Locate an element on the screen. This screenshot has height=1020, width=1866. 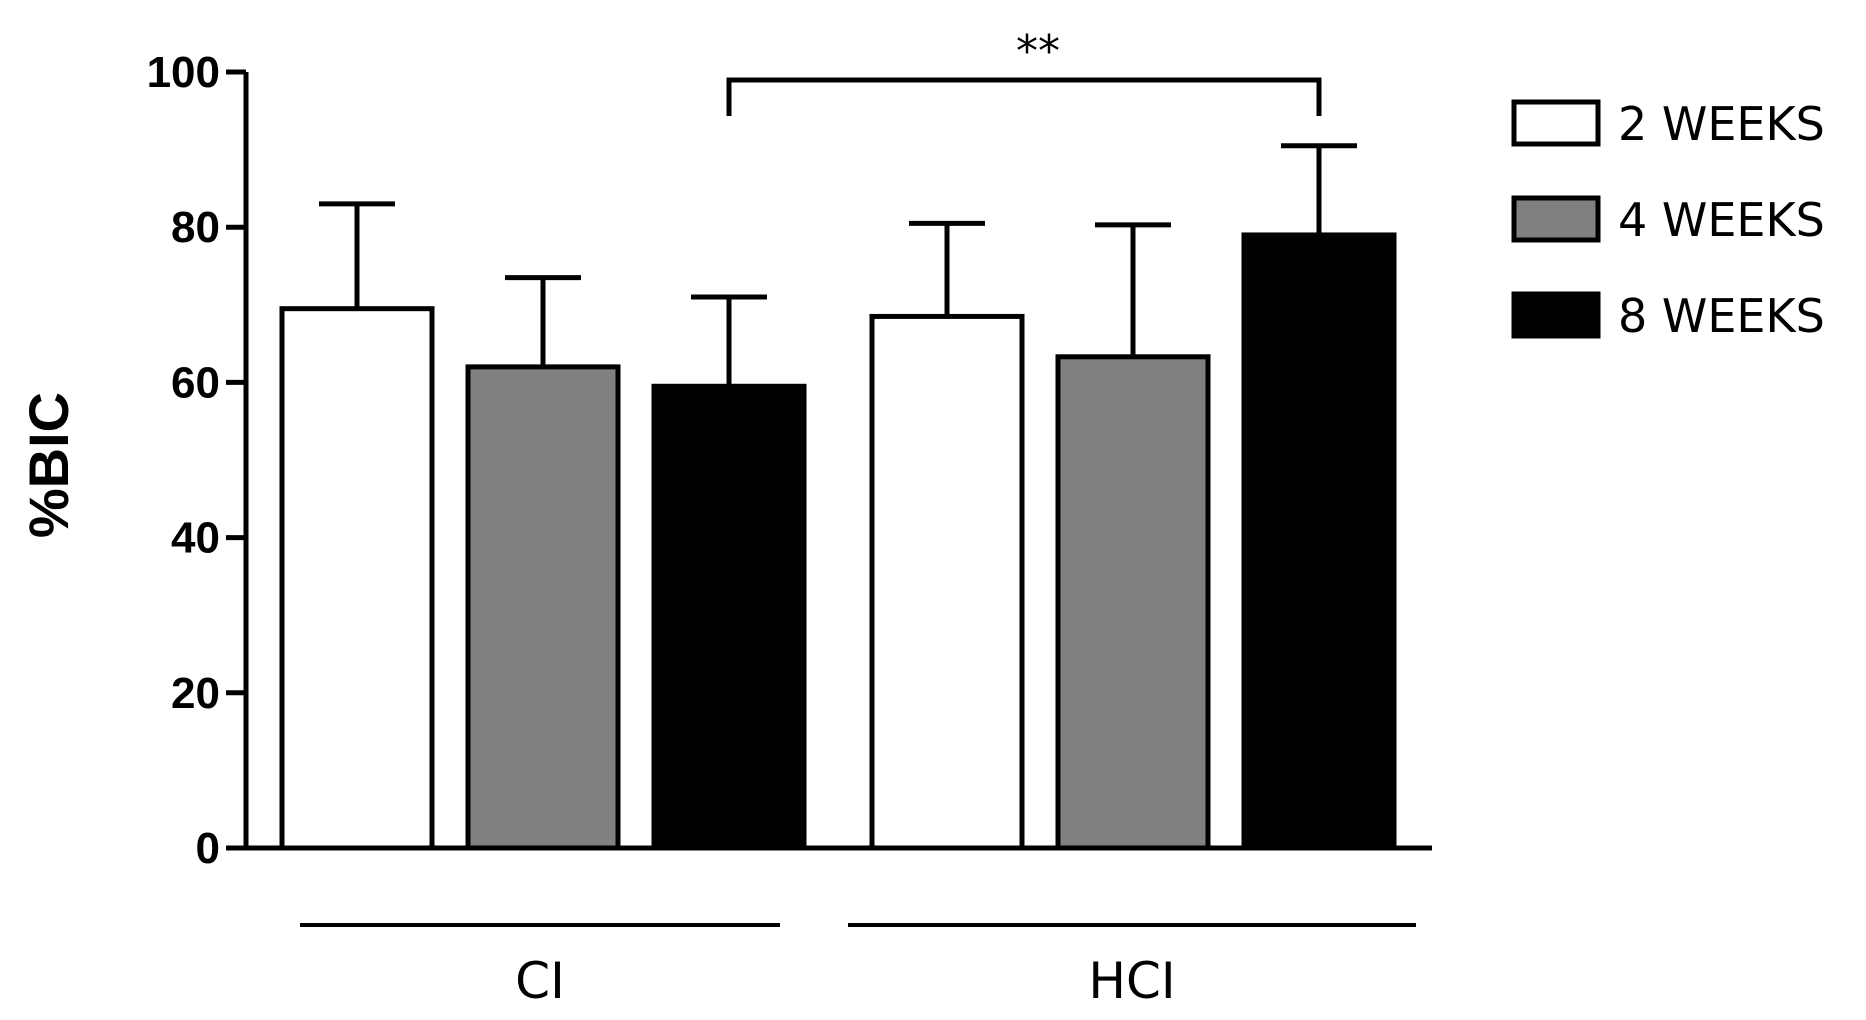
y-axis-title: %BIC is located at coordinates (48, 465).